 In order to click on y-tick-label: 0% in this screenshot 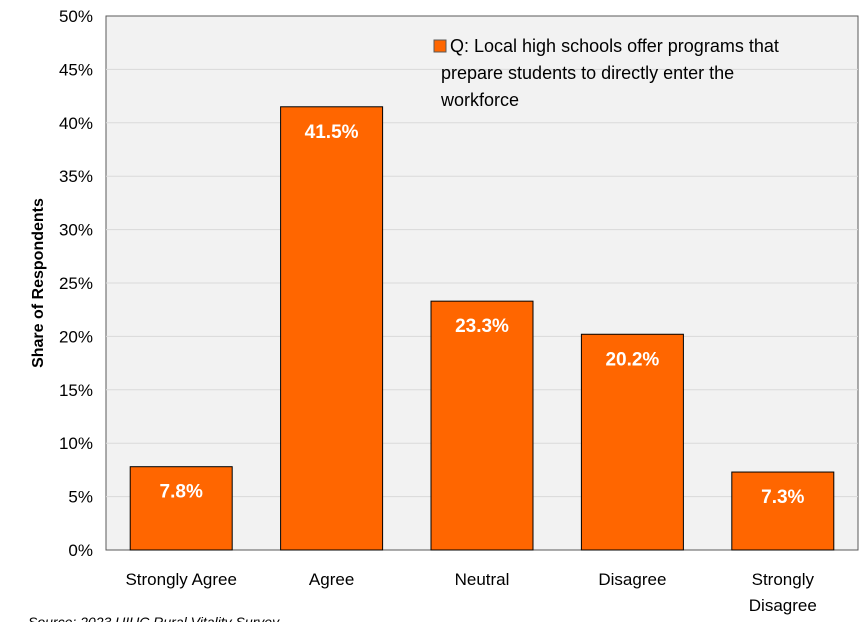, I will do `click(80, 550)`.